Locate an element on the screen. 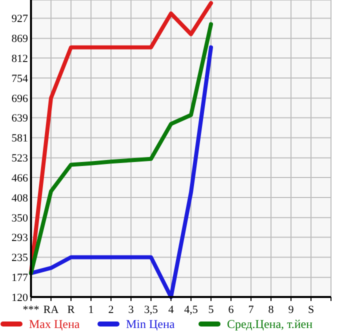 This screenshot has height=335, width=345. y-tick-label: 408 is located at coordinates (20, 198).